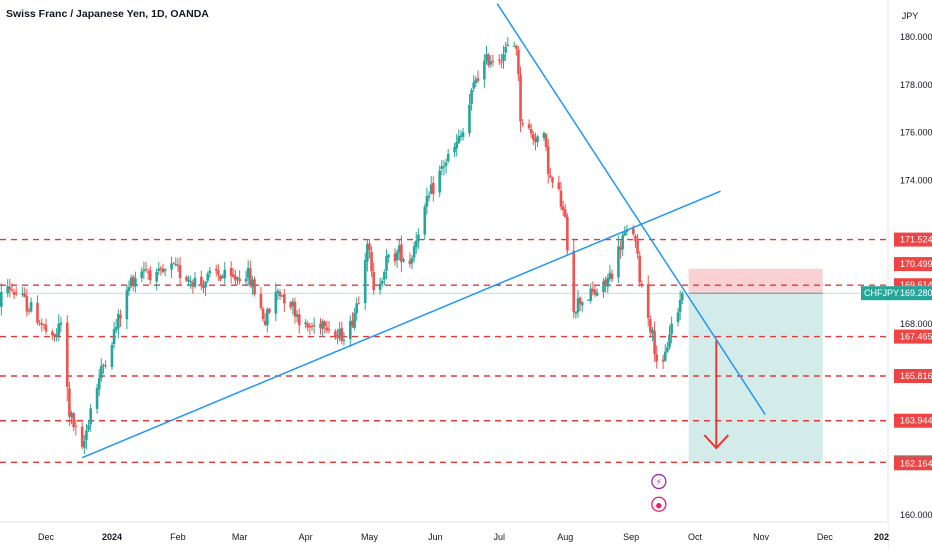  Describe the element at coordinates (659, 481) in the screenshot. I see `lightning-event-icon` at that location.